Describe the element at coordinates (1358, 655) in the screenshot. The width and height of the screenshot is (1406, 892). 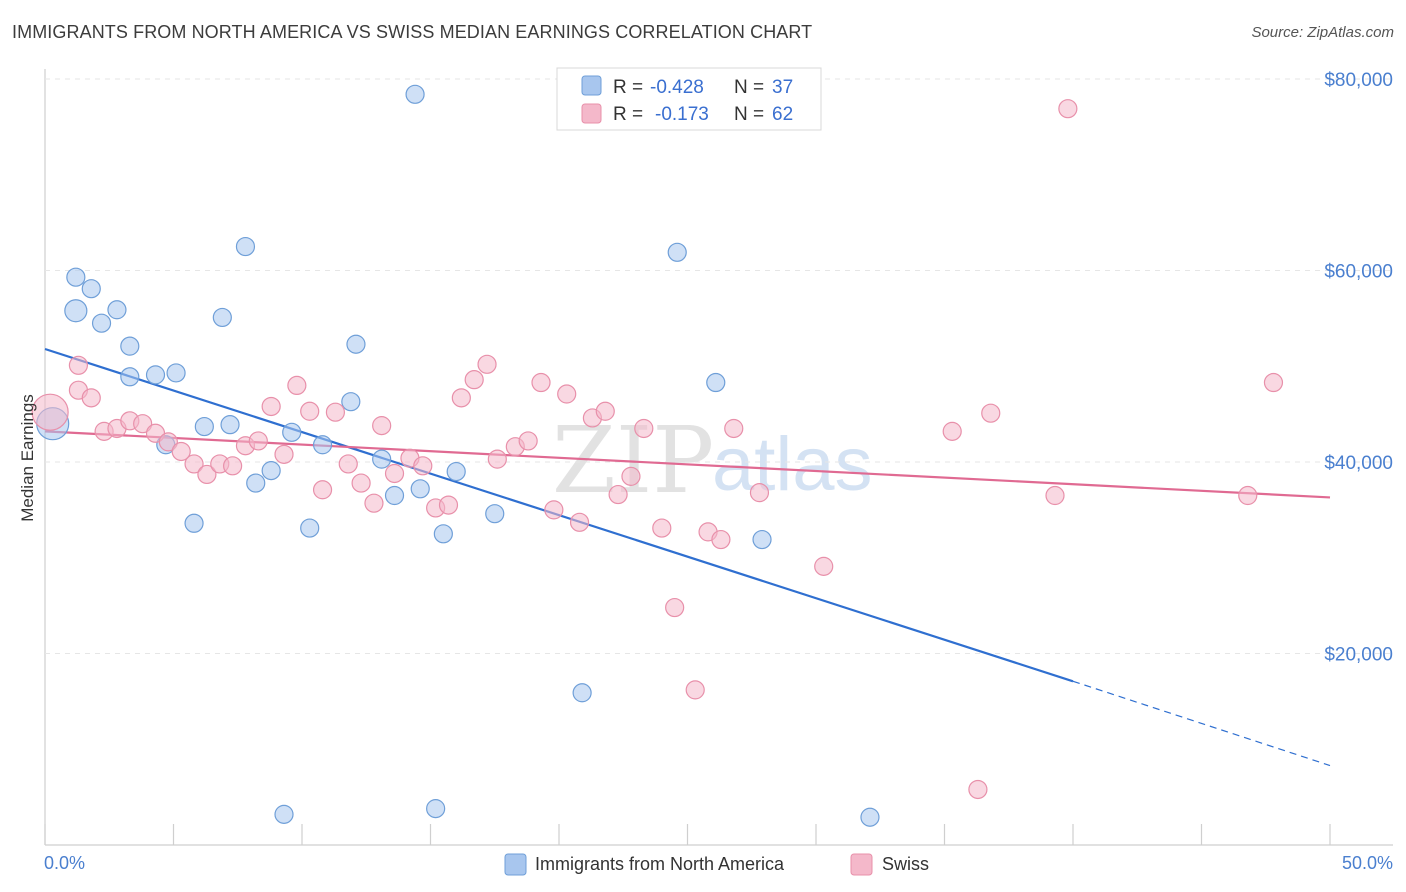
I see `y-tick-label-20000: $20,000` at that location.